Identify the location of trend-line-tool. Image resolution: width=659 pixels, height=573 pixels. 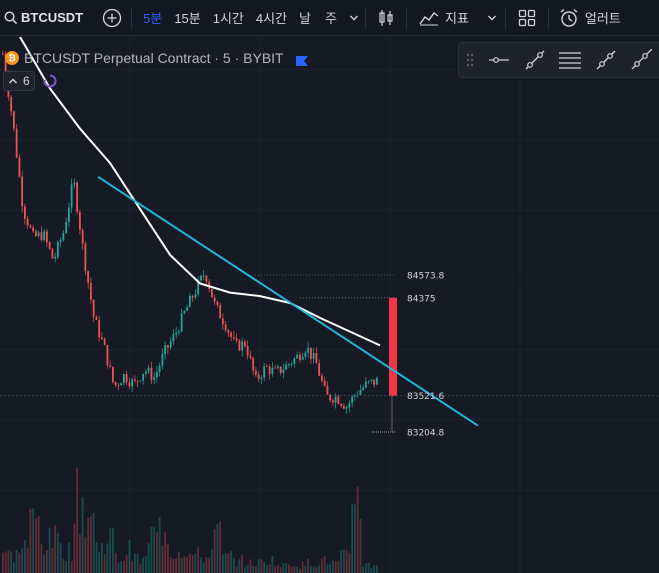
(535, 60).